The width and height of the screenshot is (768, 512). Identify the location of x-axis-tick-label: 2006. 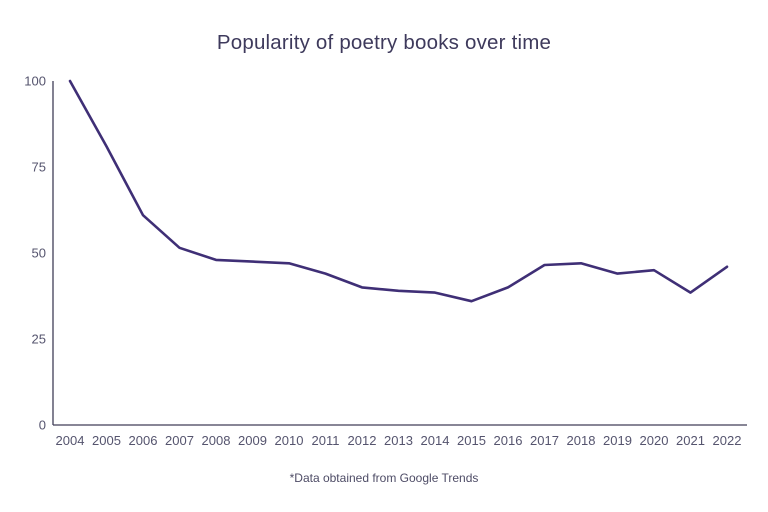
(143, 440).